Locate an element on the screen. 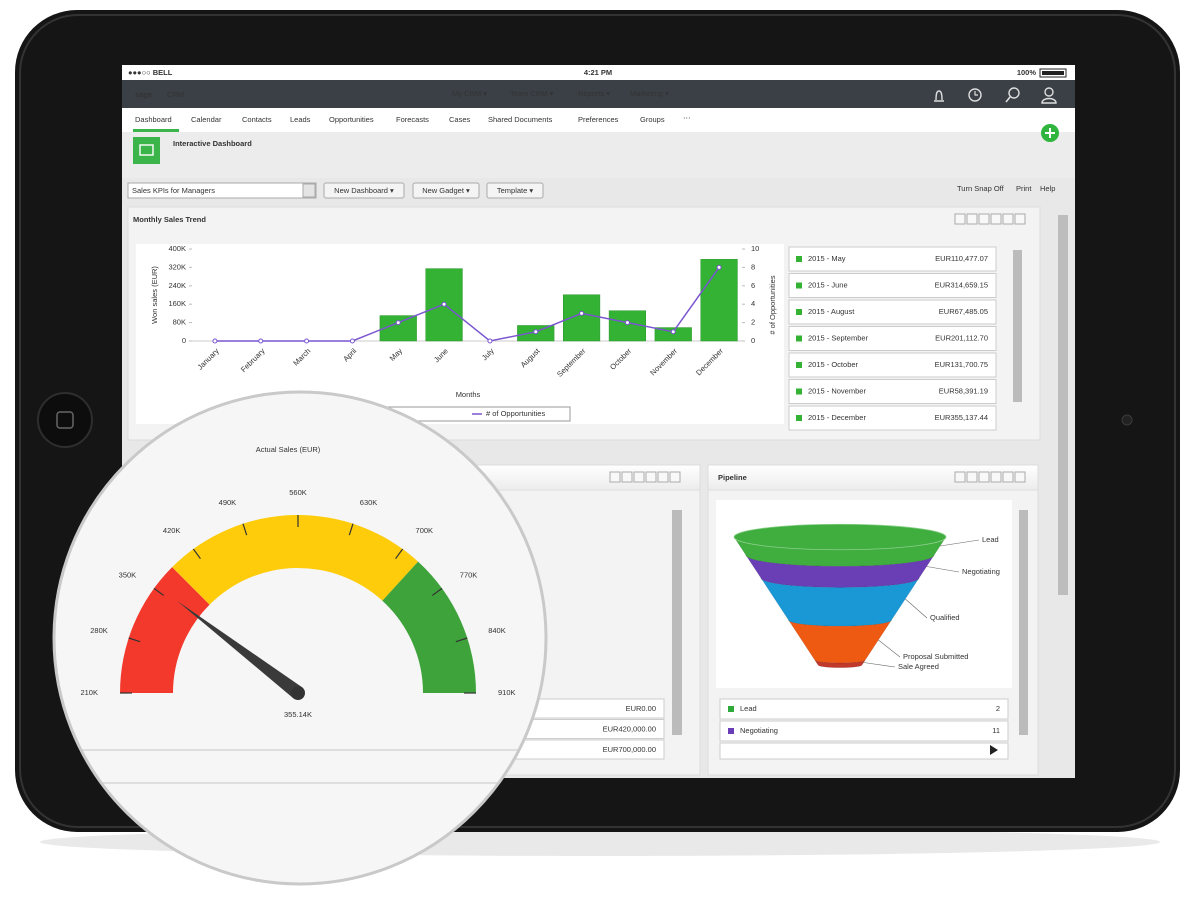  legend-label: # of Opportunities is located at coordinates (515, 413).